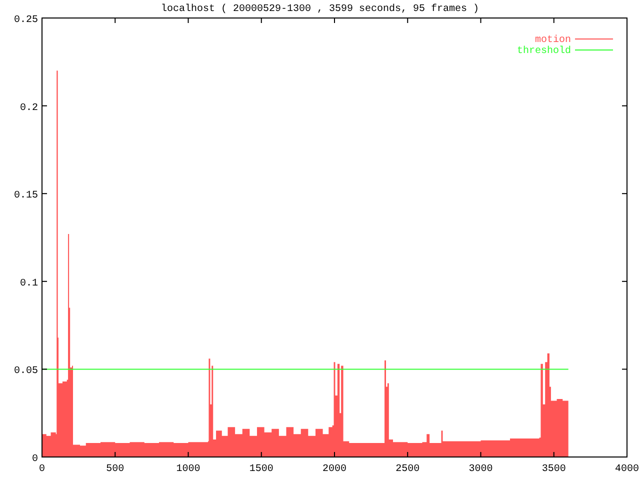  Describe the element at coordinates (26, 372) in the screenshot. I see `y-tick-label: 0.05` at that location.